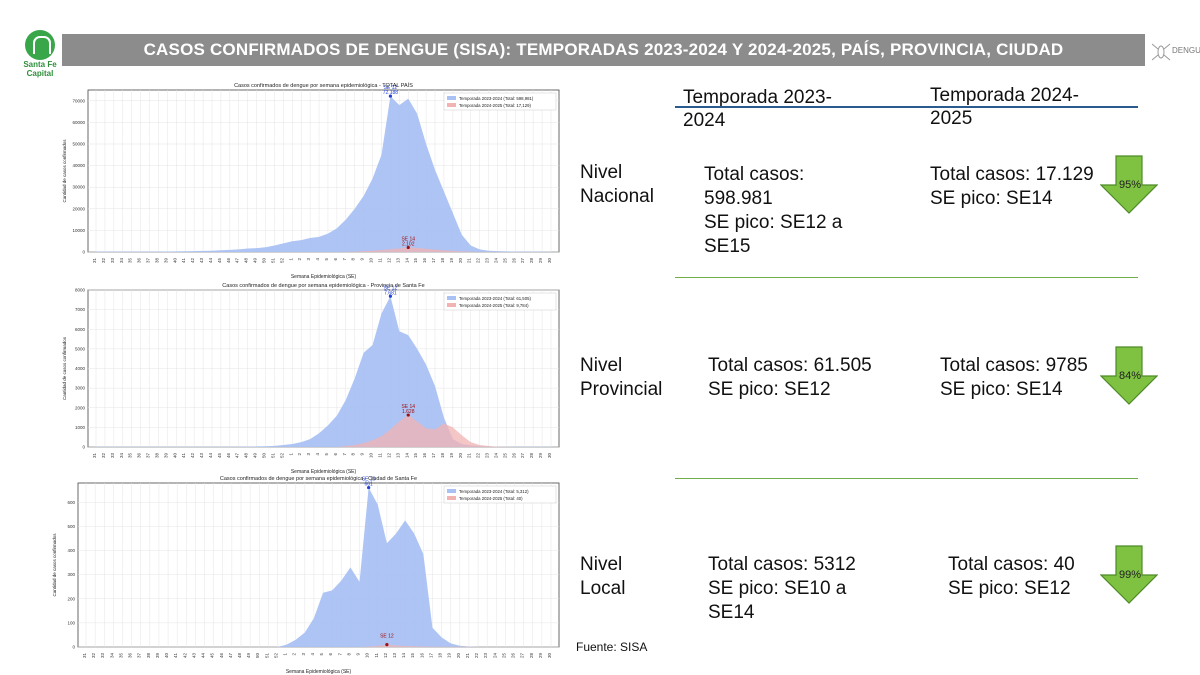 This screenshot has width=1200, height=675. I want to click on x-tick-label: 2, so click(299, 454).